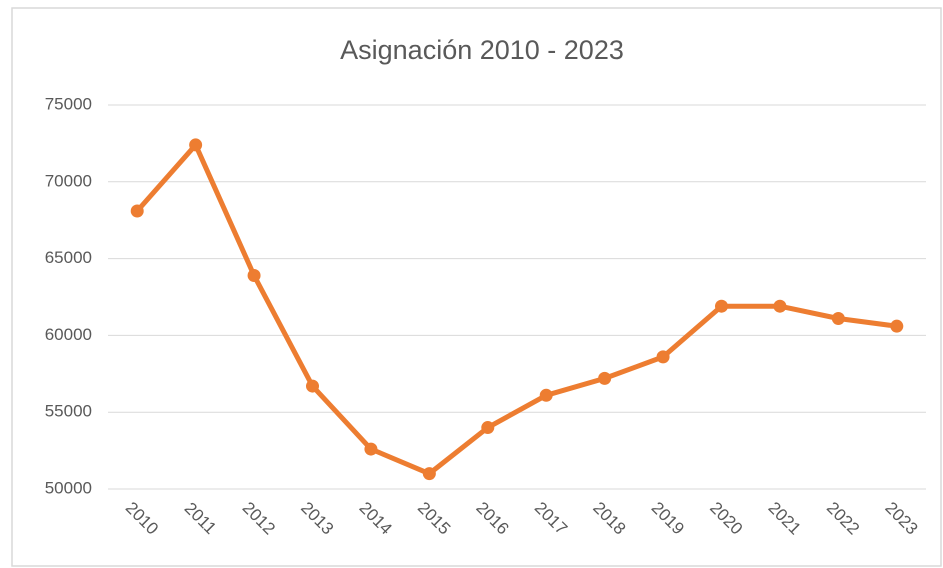 The image size is (943, 568). Describe the element at coordinates (68, 257) in the screenshot. I see `y-tick-label: 65000` at that location.